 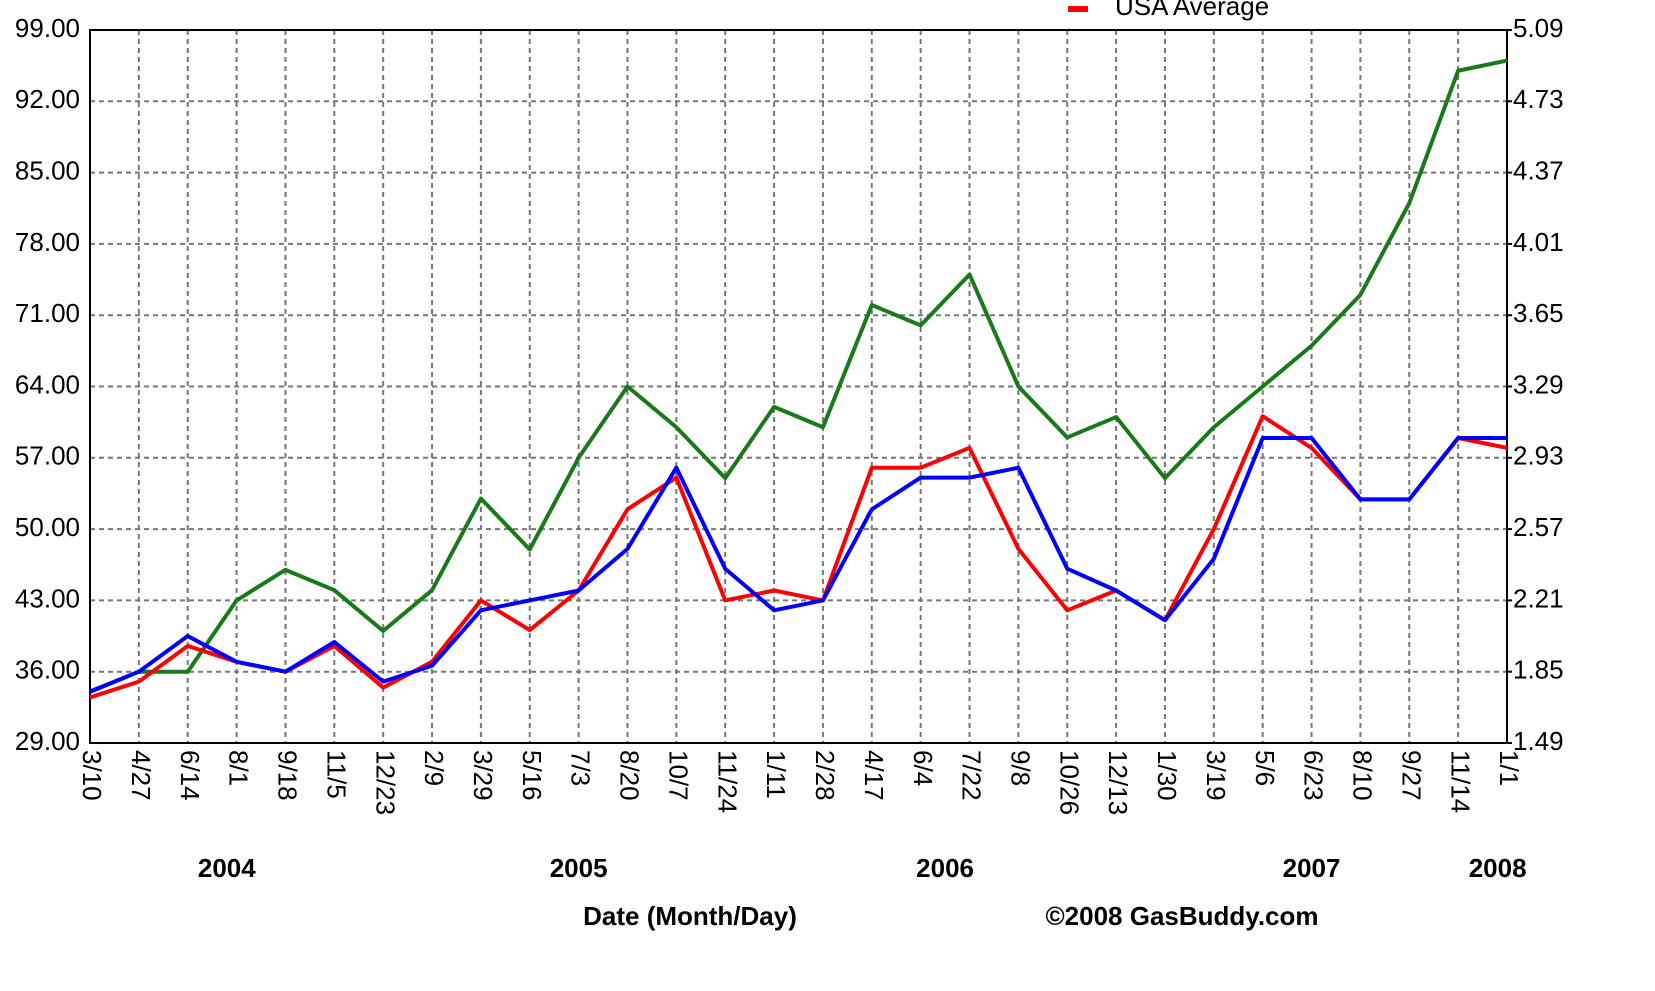 What do you see at coordinates (47, 242) in the screenshot?
I see `y-tick-label: 78.00` at bounding box center [47, 242].